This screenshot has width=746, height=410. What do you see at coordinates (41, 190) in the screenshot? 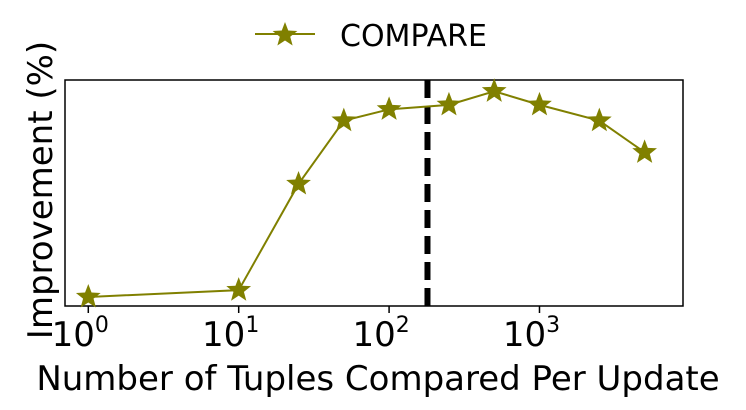
I see `y-axis-label: Improvement (%)` at bounding box center [41, 190].